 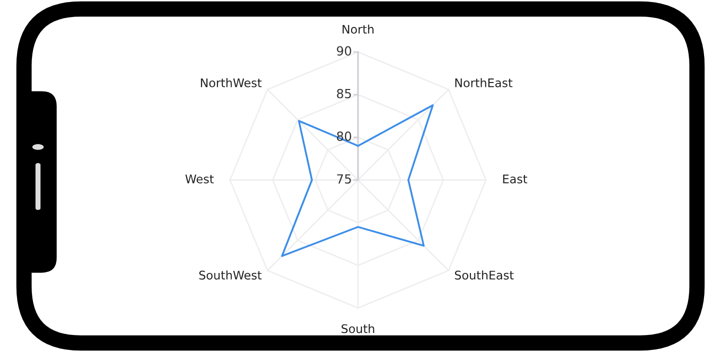 I want to click on spoke-label: NorthEast, so click(x=483, y=83).